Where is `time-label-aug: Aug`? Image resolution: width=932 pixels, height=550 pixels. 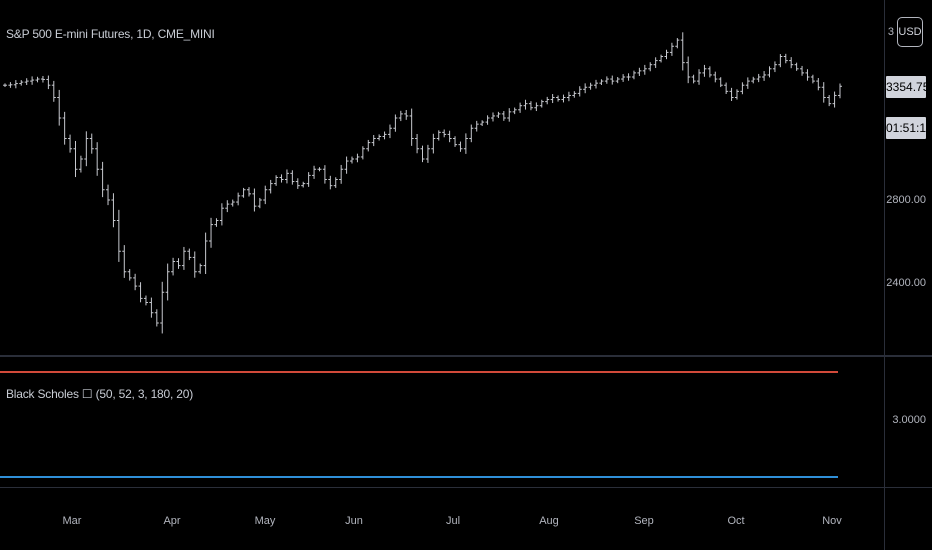
time-label-aug: Aug is located at coordinates (549, 521).